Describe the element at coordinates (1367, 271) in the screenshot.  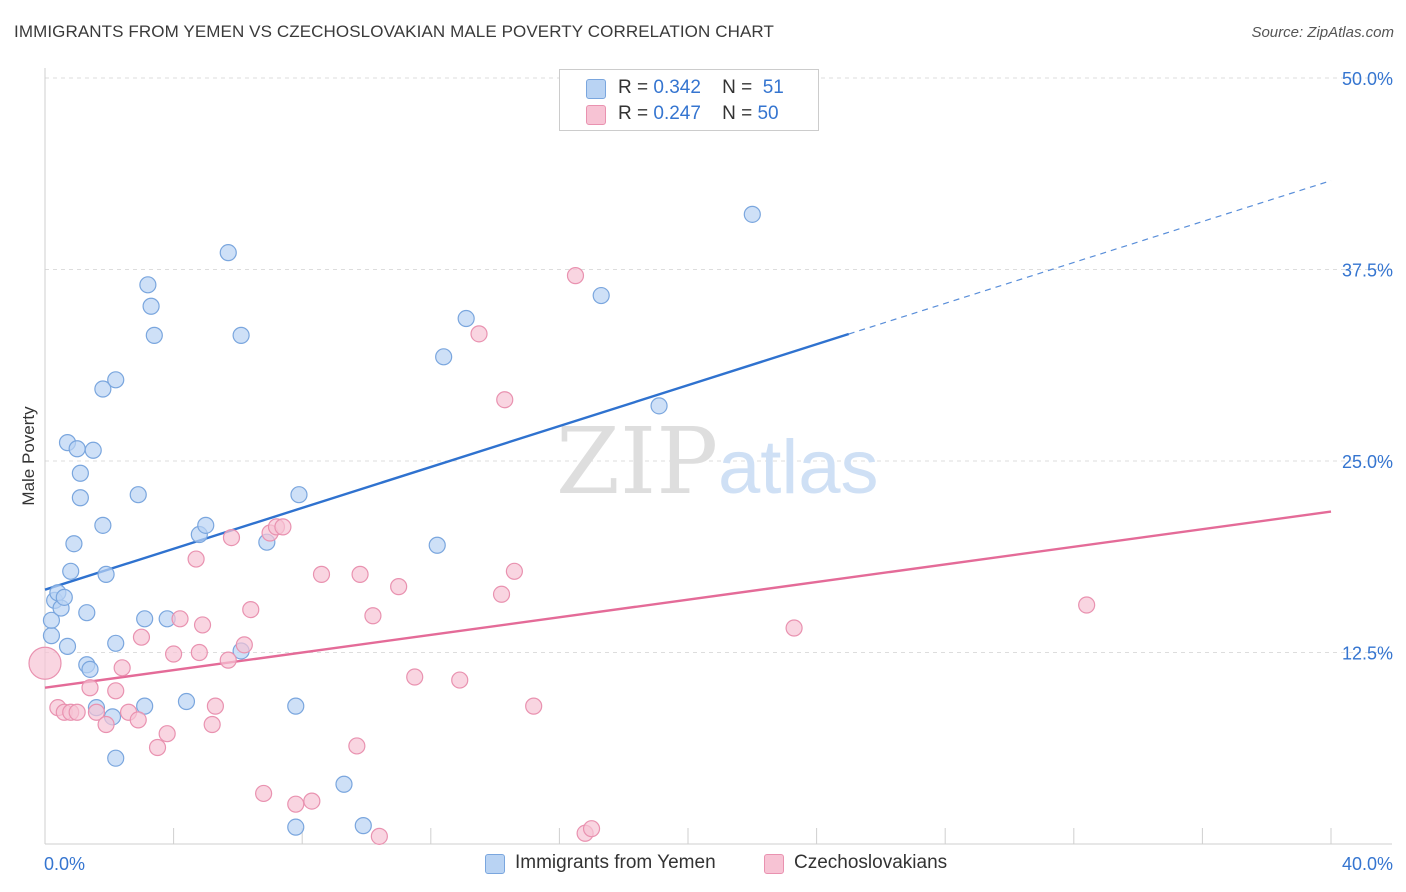
I see `y-tick-label: 37.5%` at that location.